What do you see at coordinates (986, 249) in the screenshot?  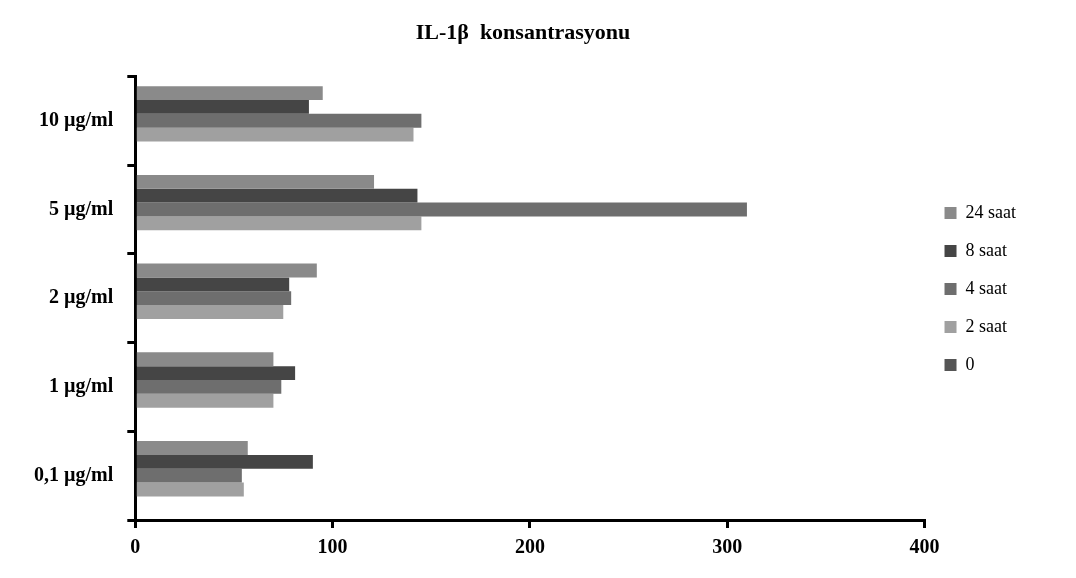 I see `legend-label: 8 saat` at bounding box center [986, 249].